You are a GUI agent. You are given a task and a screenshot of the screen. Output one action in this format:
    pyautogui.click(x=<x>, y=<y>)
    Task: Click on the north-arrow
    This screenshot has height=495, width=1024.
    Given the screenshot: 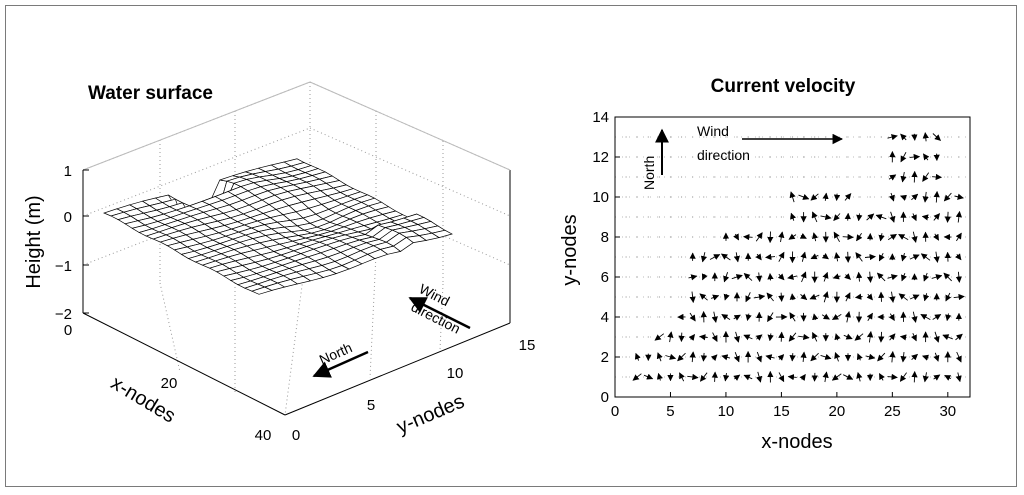 What is the action you would take?
    pyautogui.click(x=340, y=364)
    